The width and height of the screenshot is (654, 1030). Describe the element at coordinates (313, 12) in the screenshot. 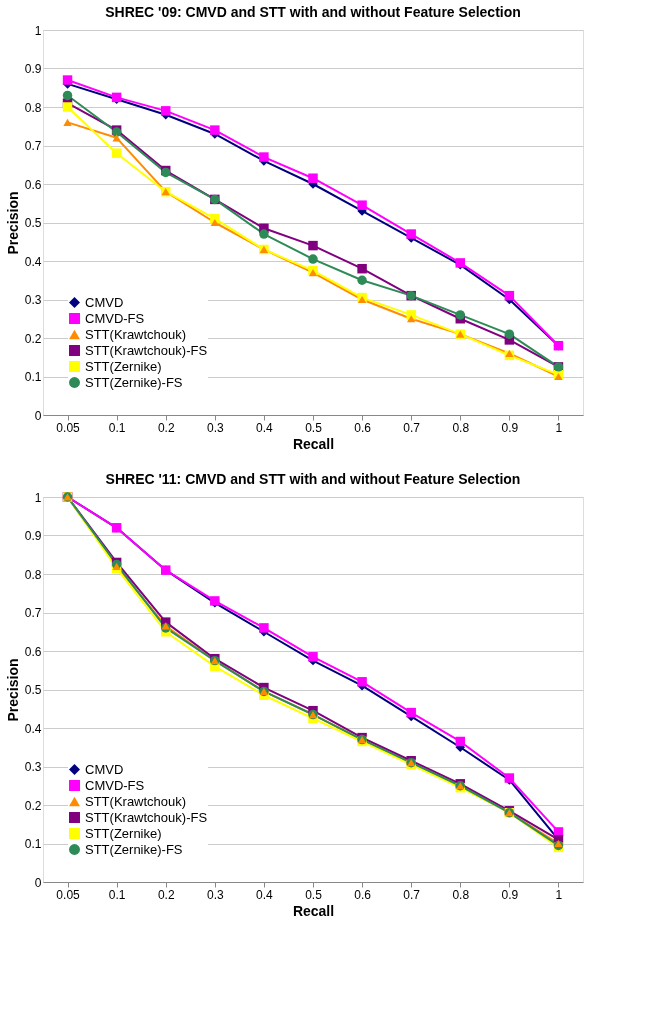

I see `chart-title: SHREC '09: CMVD and STT with and without Feature Selection` at that location.